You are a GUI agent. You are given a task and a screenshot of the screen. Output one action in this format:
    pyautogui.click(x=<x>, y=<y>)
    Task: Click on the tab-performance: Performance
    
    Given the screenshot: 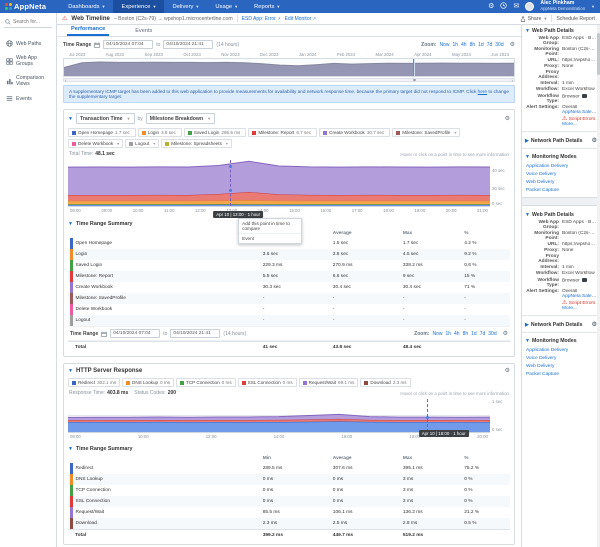 What is the action you would take?
    pyautogui.click(x=88, y=30)
    